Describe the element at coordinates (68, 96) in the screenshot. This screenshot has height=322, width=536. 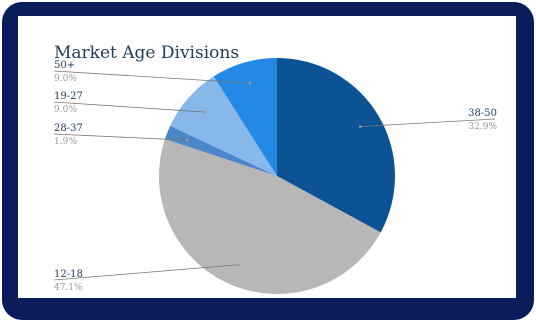
I see `slice-label-19-27: 19-27` at that location.